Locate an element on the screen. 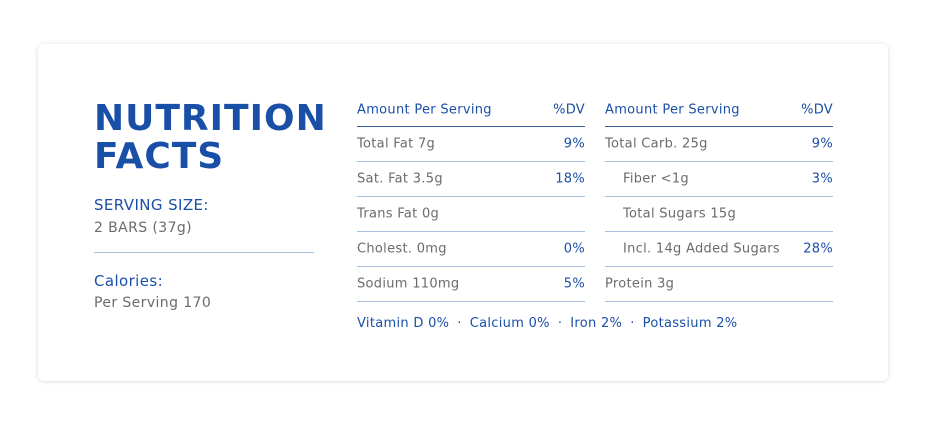  calcium: Calcium 0% is located at coordinates (509, 323).